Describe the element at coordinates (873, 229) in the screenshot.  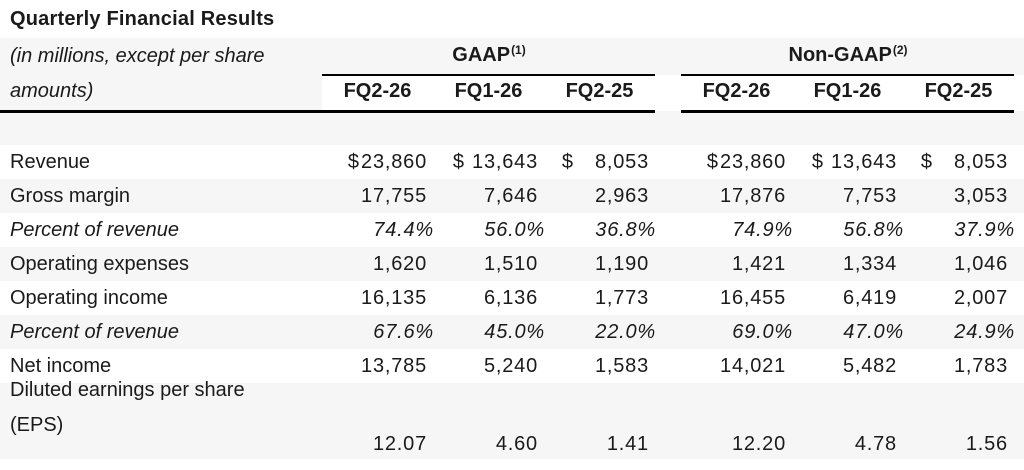
I see `value-cell: 56.8%` at that location.